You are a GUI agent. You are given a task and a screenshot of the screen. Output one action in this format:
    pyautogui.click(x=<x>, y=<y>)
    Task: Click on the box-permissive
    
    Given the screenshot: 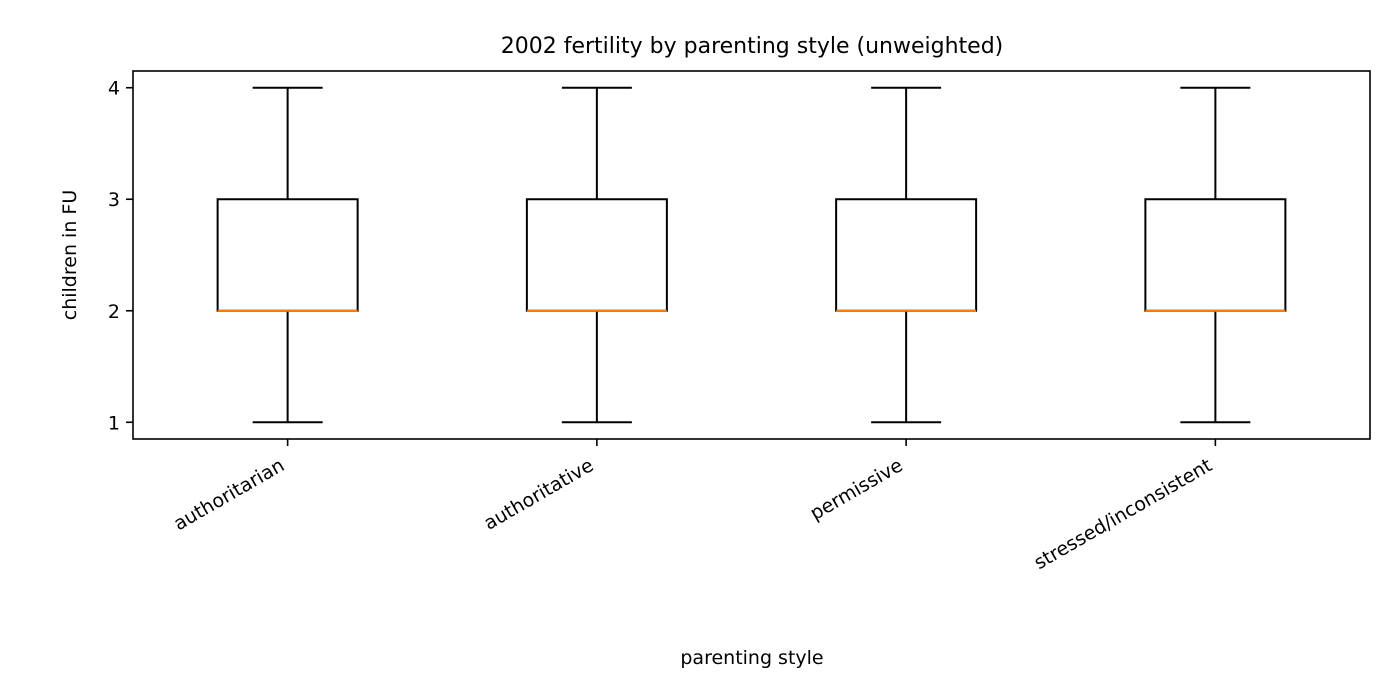 What is the action you would take?
    pyautogui.click(x=906, y=255)
    